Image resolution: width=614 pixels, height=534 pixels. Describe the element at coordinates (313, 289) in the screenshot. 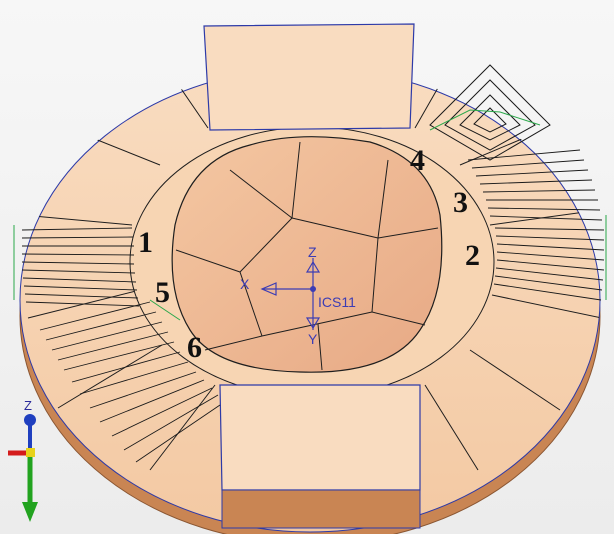

I see `csys-origin-icon` at that location.